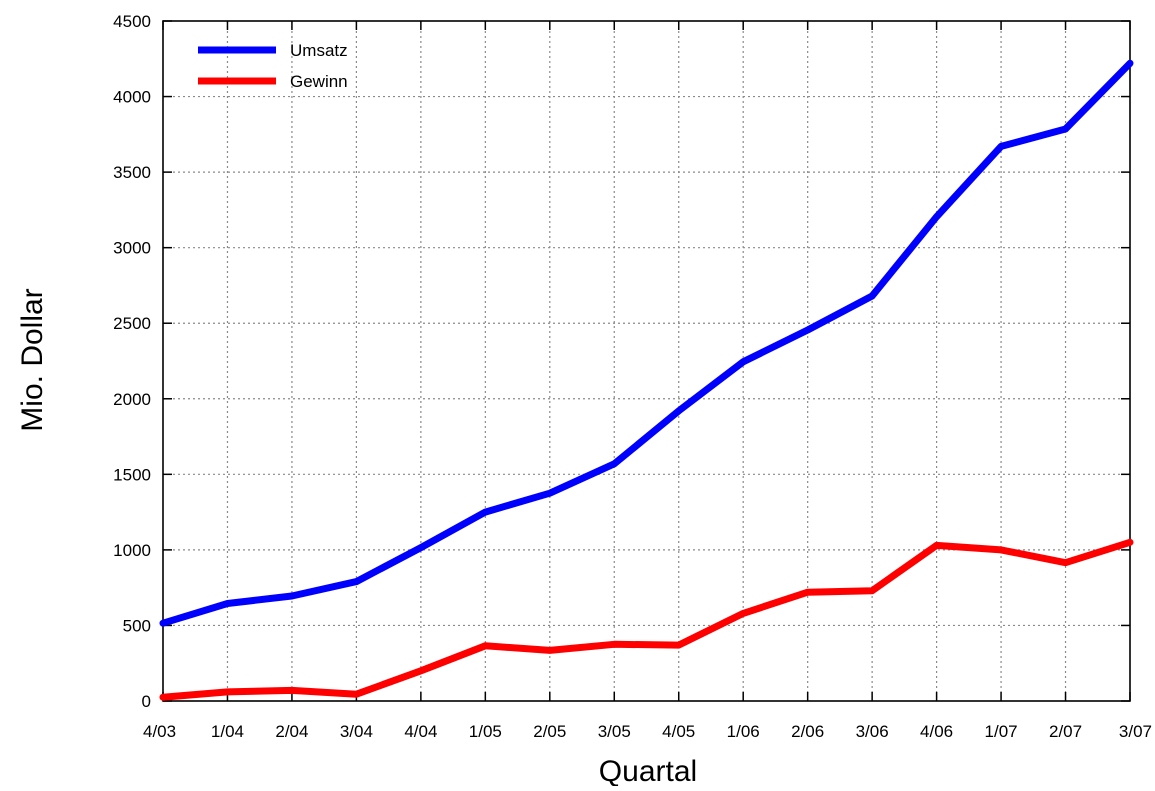  I want to click on x-tick-label: 4/06, so click(936, 731).